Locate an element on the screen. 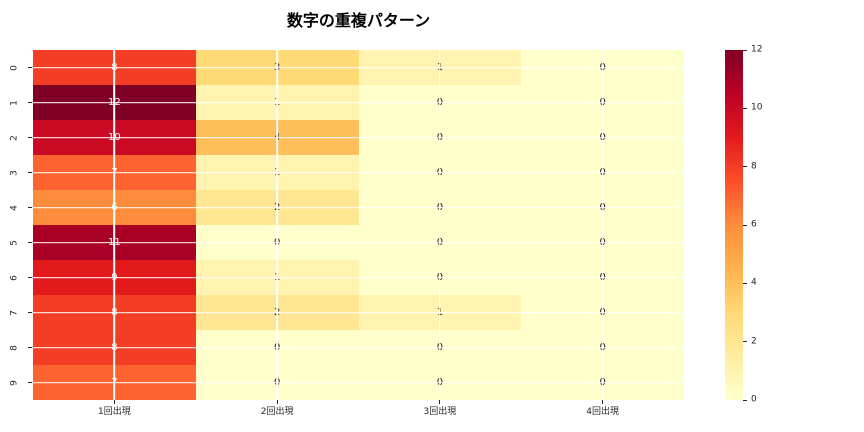  x-tick-label-2: 2回出現 is located at coordinates (277, 412).